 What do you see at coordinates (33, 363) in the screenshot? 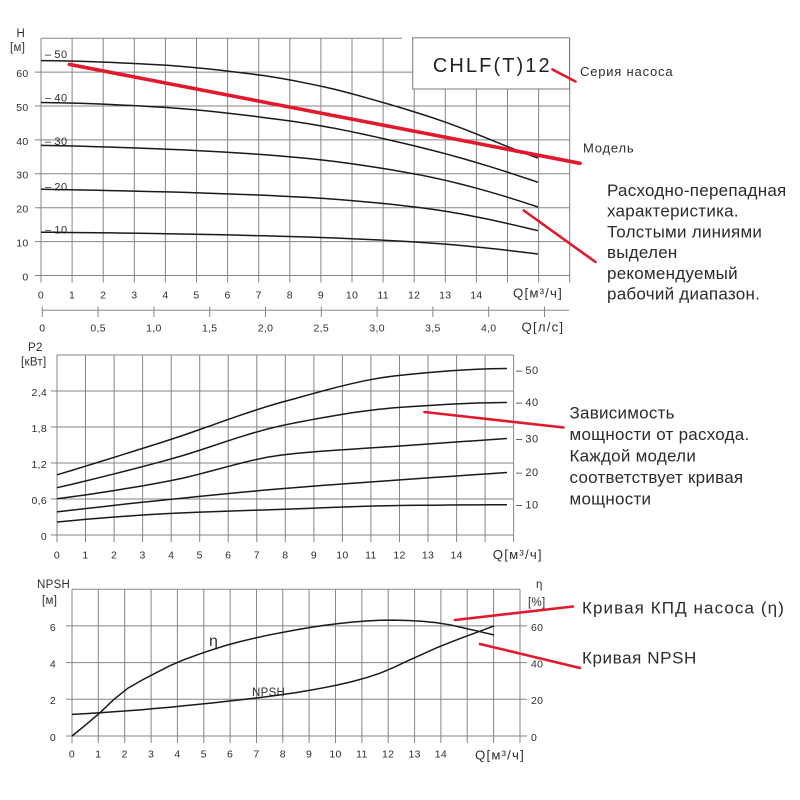
I see `svg-text: [кВт]` at bounding box center [33, 363].